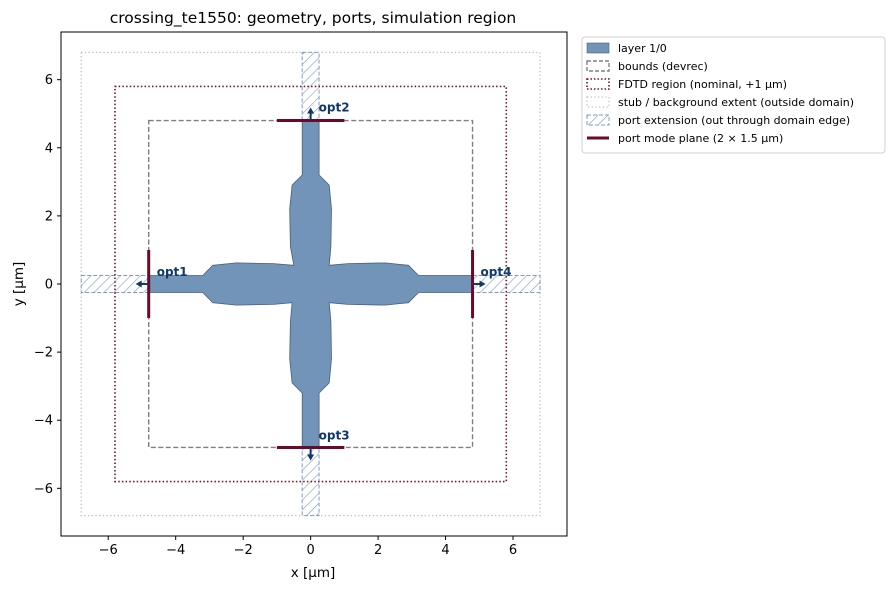  Describe the element at coordinates (598, 84) in the screenshot. I see `legend-swatch-fdtd` at that location.